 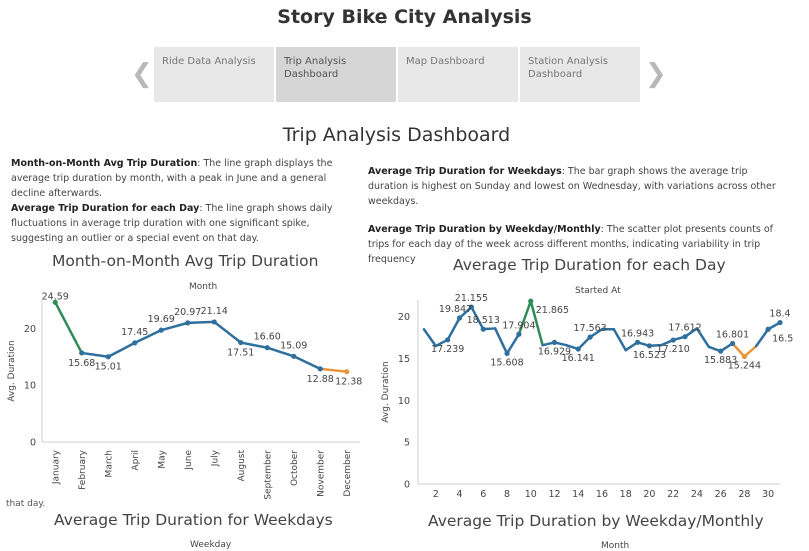 What do you see at coordinates (779, 314) in the screenshot?
I see `data-label: 18.4` at bounding box center [779, 314].